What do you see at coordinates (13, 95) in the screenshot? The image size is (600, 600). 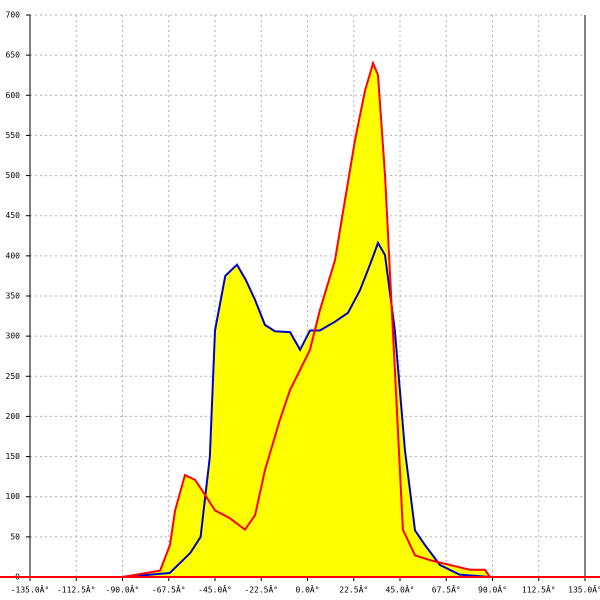 I see `y-tick-label: 600` at bounding box center [13, 95].